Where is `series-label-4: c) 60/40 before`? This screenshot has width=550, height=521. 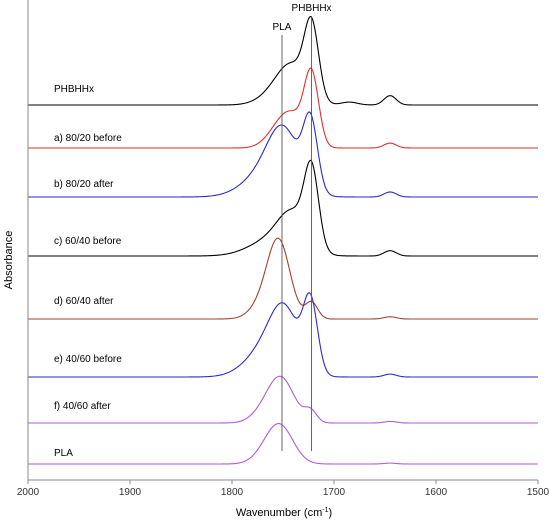
series-label-4: c) 60/40 before is located at coordinates (88, 241).